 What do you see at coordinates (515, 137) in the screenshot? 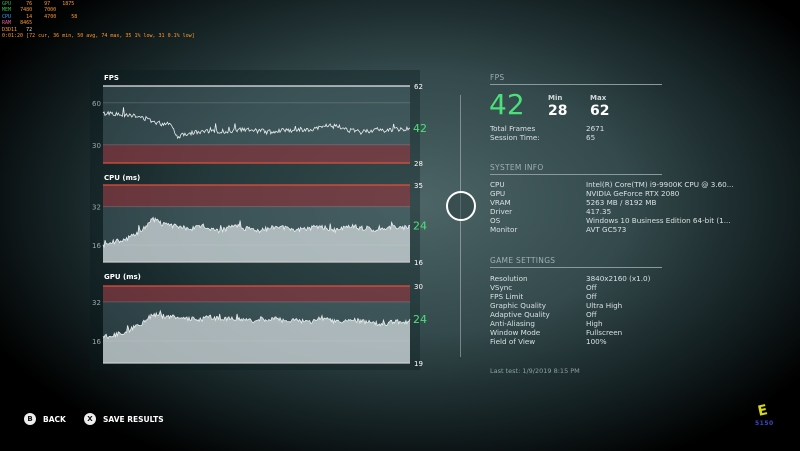
I see `stat-key: Session Time:` at bounding box center [515, 137].